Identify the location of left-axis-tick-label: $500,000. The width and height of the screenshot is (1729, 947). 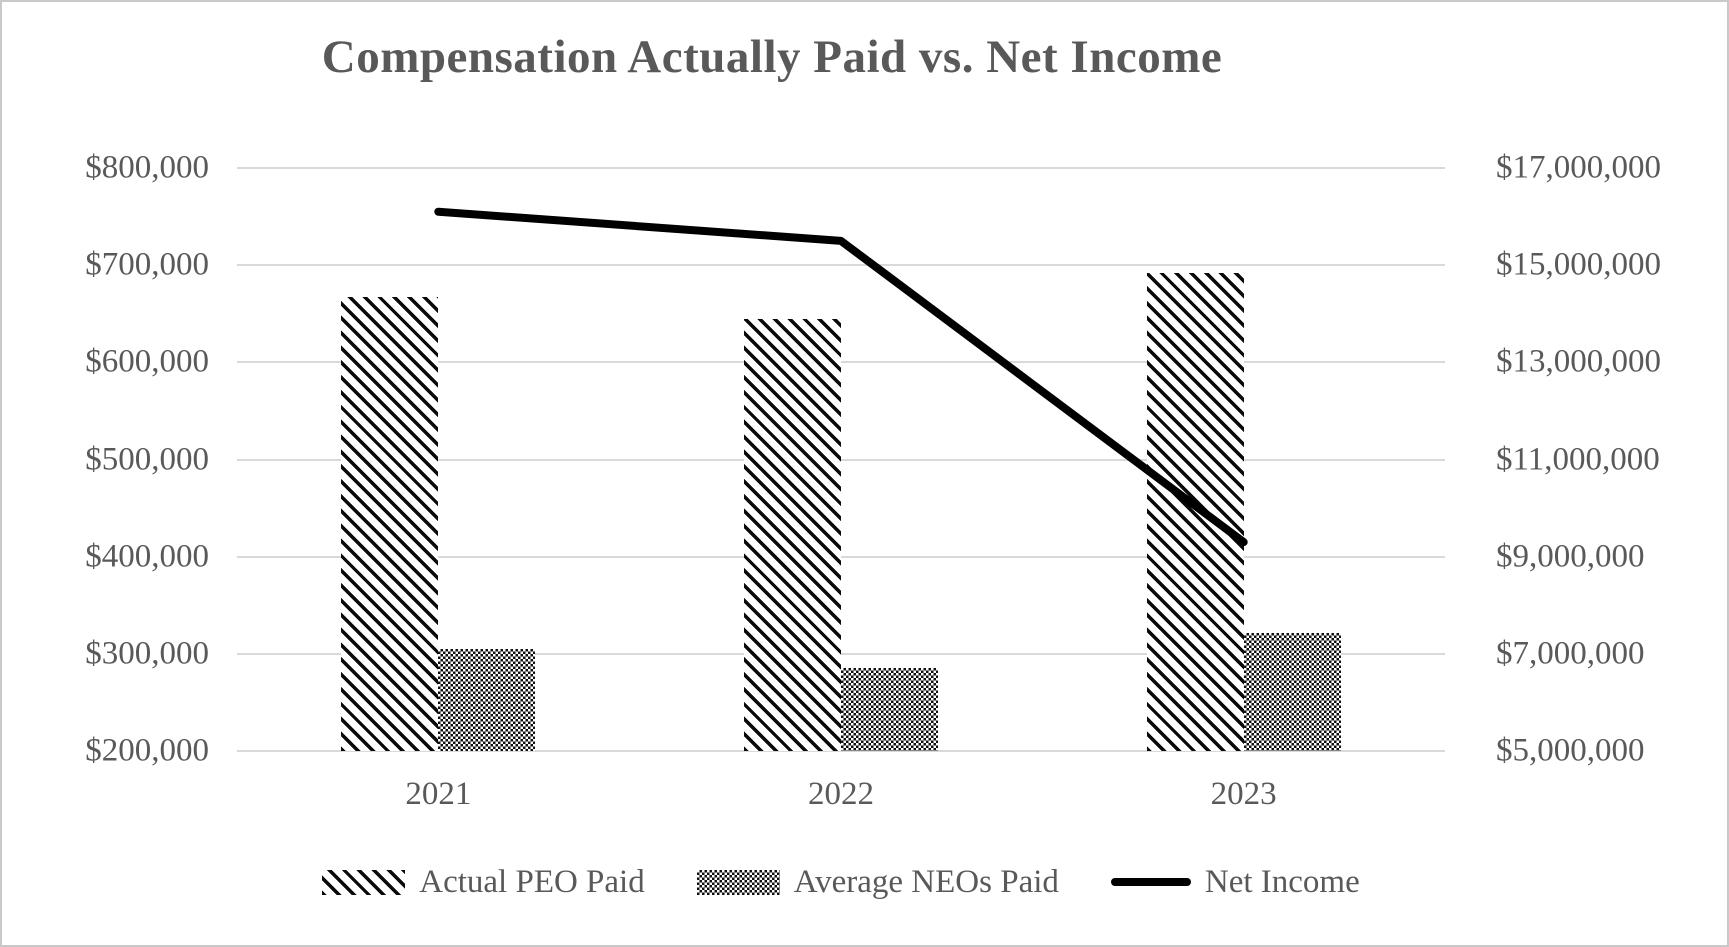
(147, 459).